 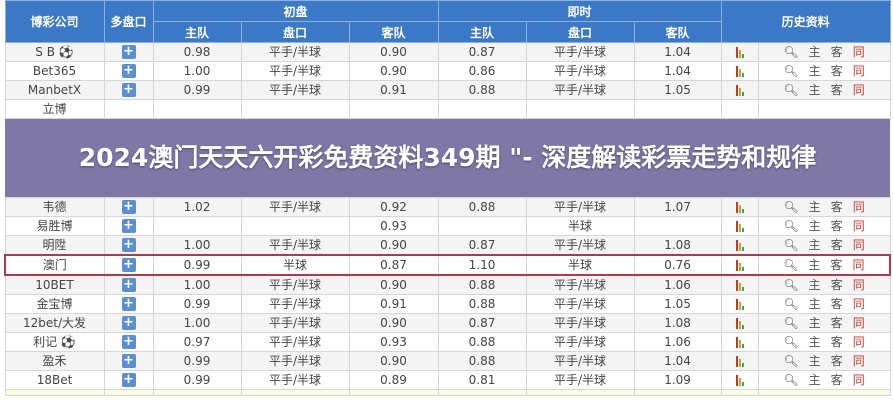 I want to click on live-home, so click(x=482, y=109).